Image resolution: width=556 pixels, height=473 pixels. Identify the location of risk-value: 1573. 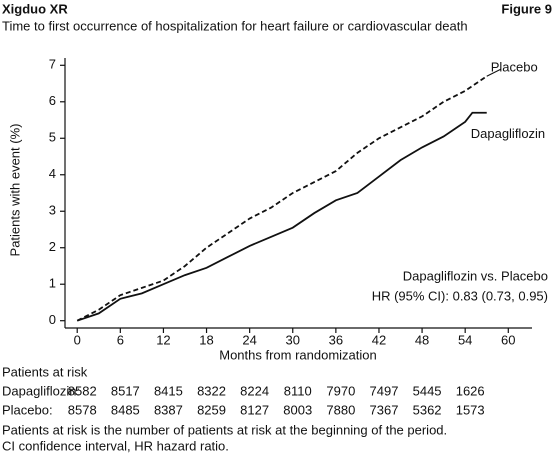
(470, 409).